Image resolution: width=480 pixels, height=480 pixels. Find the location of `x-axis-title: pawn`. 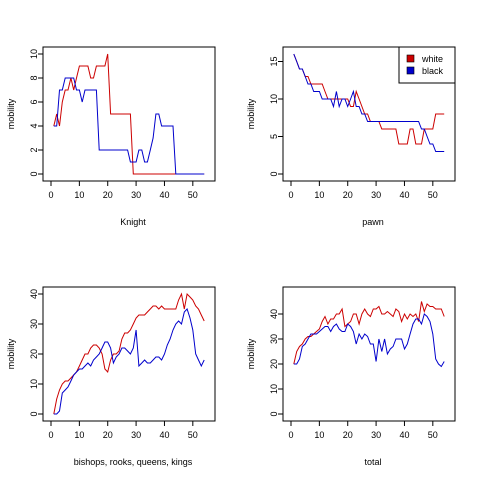

x-axis-title: pawn is located at coordinates (373, 222).